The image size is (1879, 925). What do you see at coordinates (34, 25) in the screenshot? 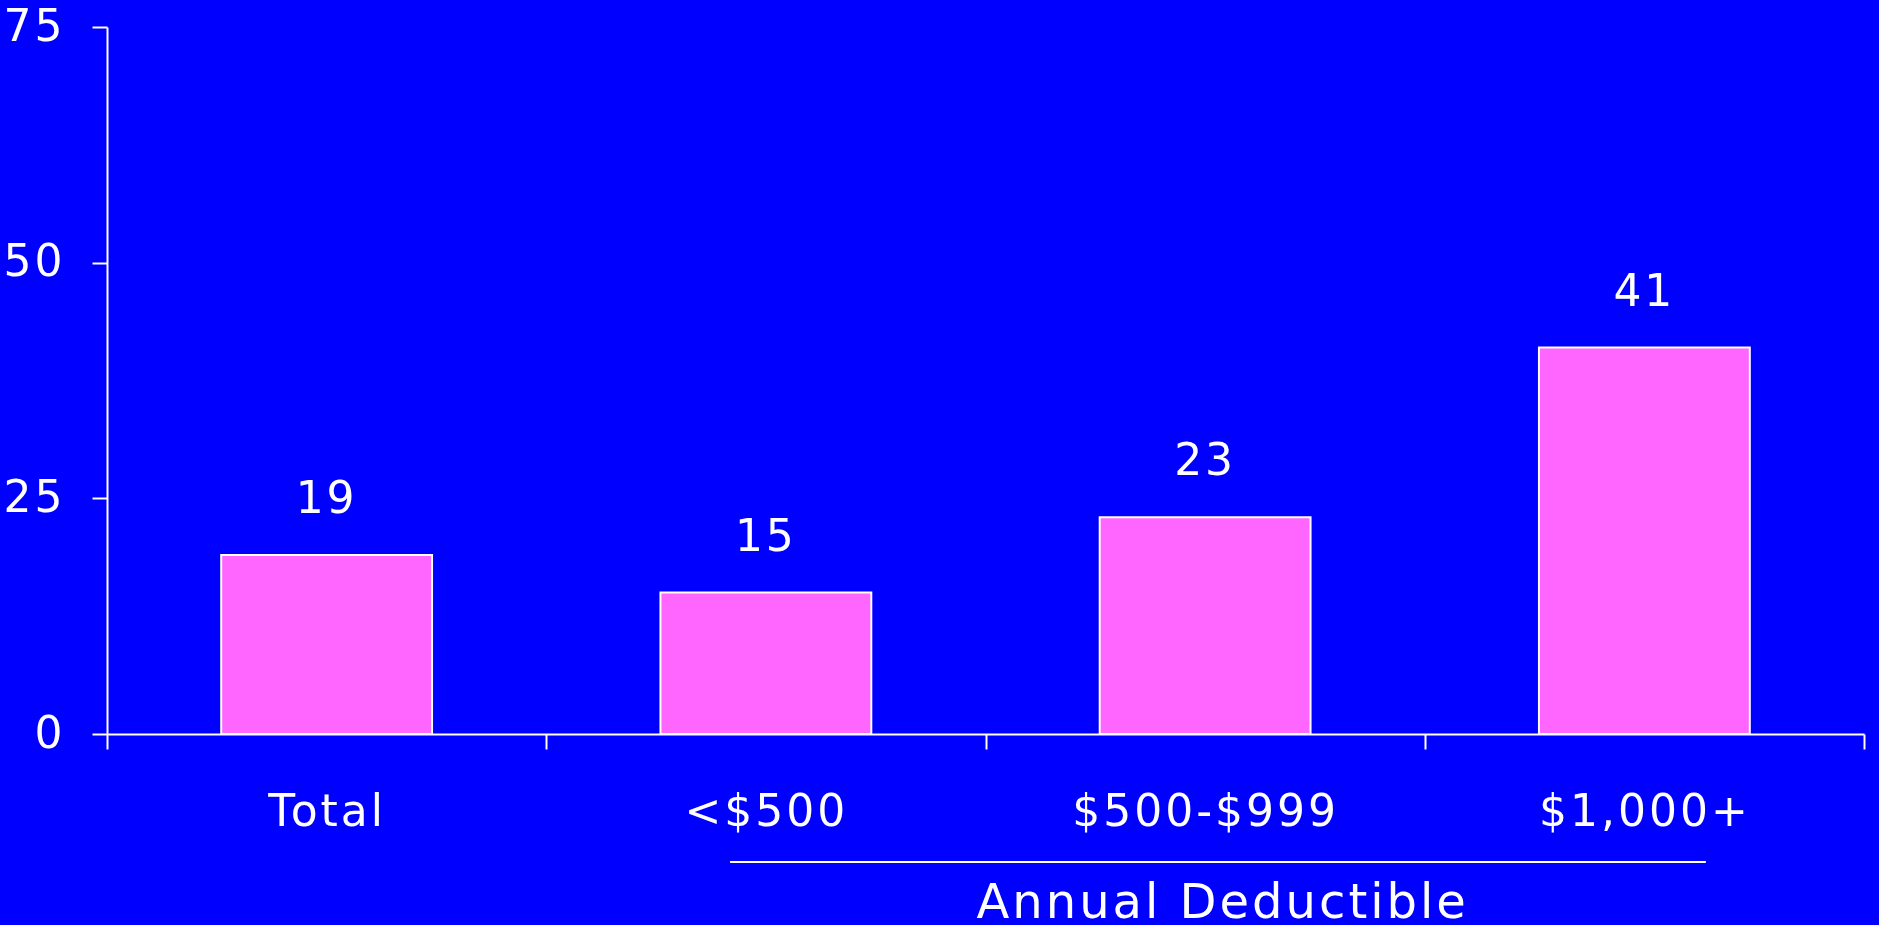
I see `y-tick-label: 75` at bounding box center [34, 25].